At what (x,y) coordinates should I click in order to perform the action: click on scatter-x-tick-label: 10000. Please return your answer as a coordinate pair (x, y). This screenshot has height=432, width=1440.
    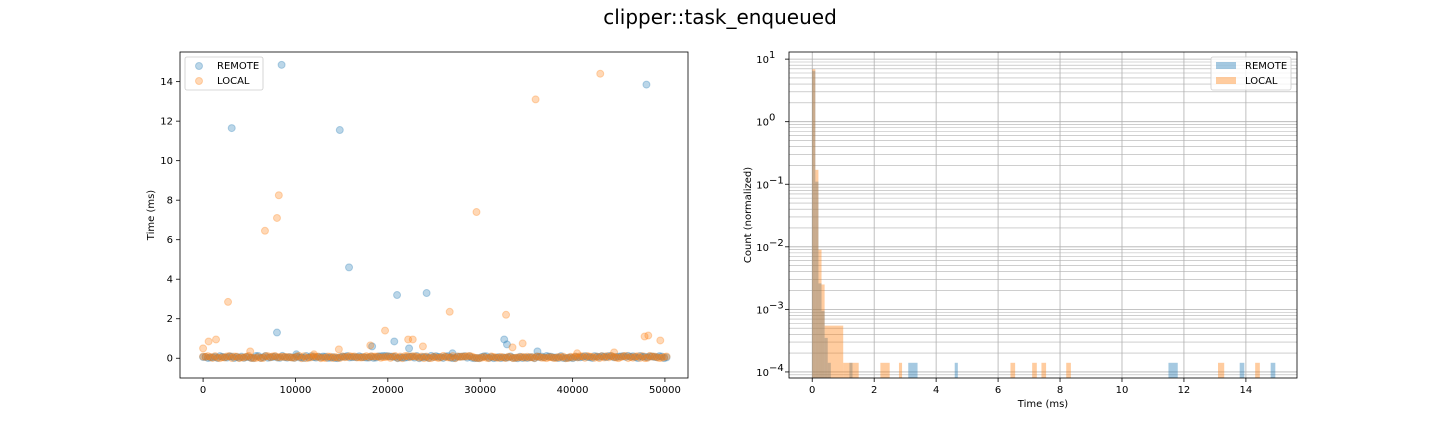
    Looking at the image, I should click on (296, 390).